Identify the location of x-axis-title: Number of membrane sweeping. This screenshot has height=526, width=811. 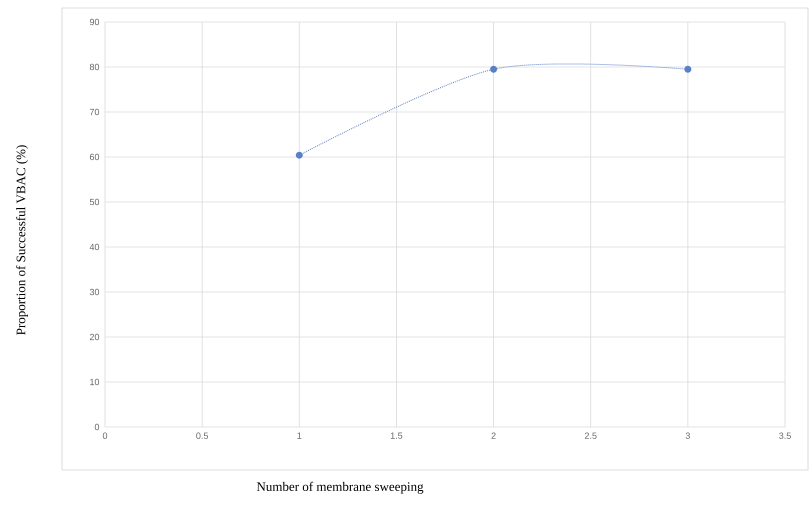
(340, 488).